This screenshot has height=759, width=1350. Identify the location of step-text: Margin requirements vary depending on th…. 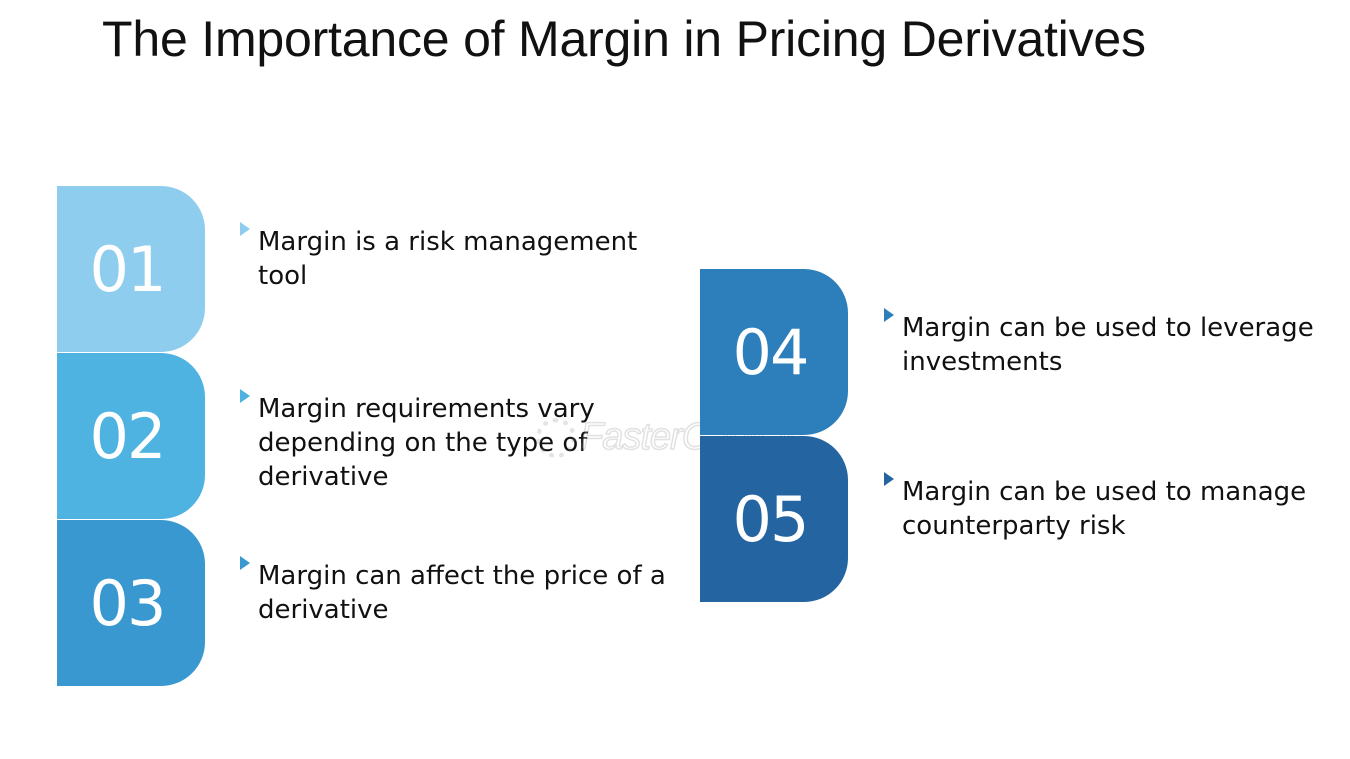
(426, 443).